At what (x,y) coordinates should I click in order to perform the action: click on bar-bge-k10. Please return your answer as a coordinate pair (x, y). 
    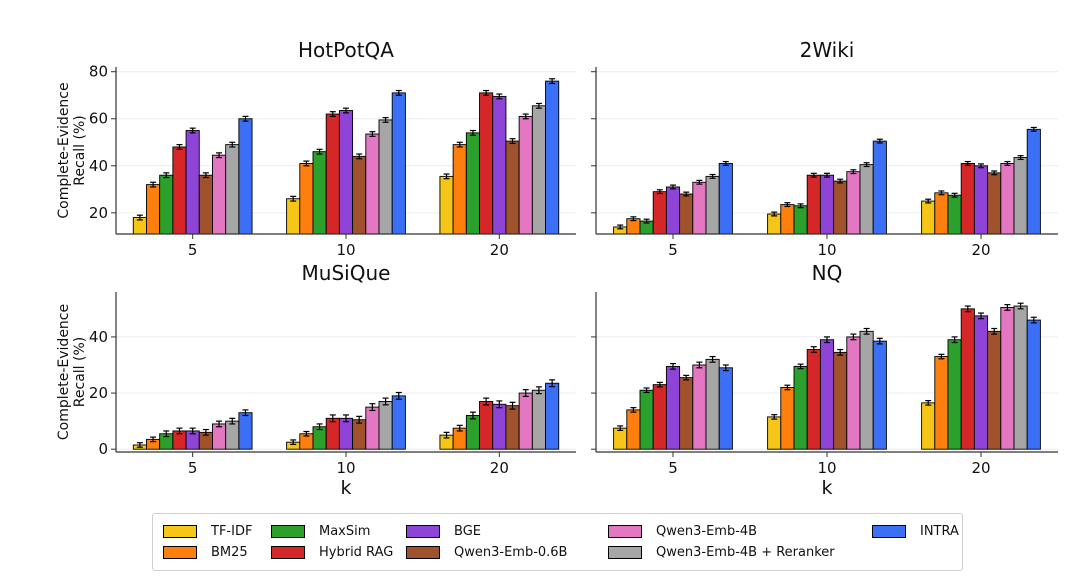
    Looking at the image, I should click on (827, 394).